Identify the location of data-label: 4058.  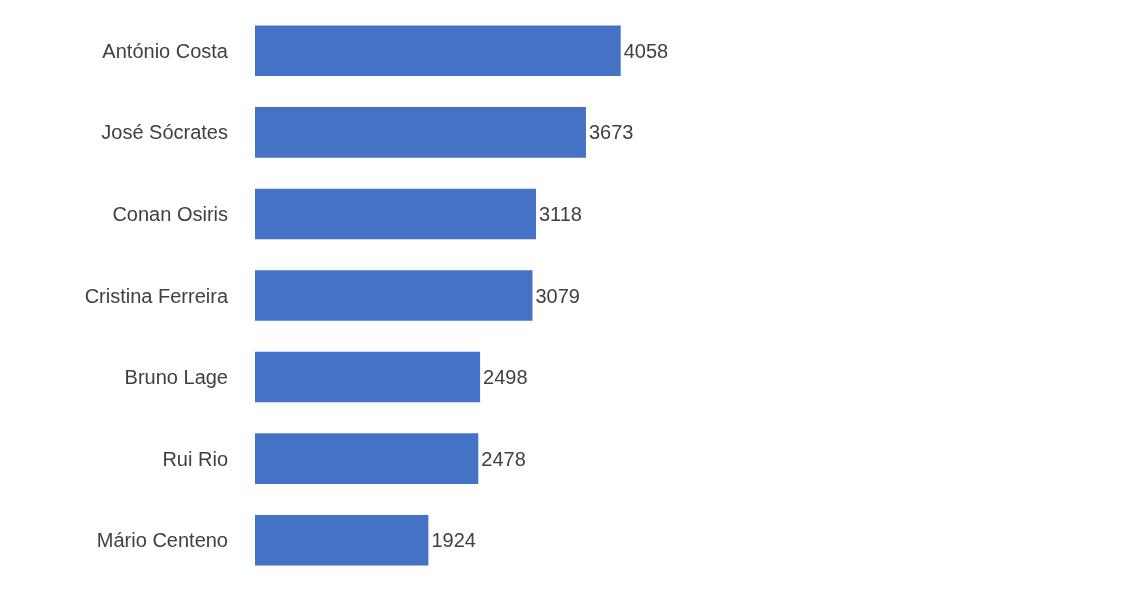
(646, 50).